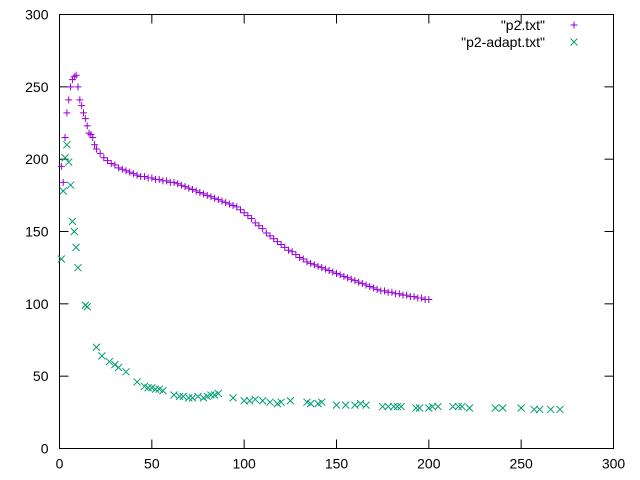  What do you see at coordinates (519, 33) in the screenshot?
I see `legend: "p2.txt""p2-adapt.txt"` at bounding box center [519, 33].